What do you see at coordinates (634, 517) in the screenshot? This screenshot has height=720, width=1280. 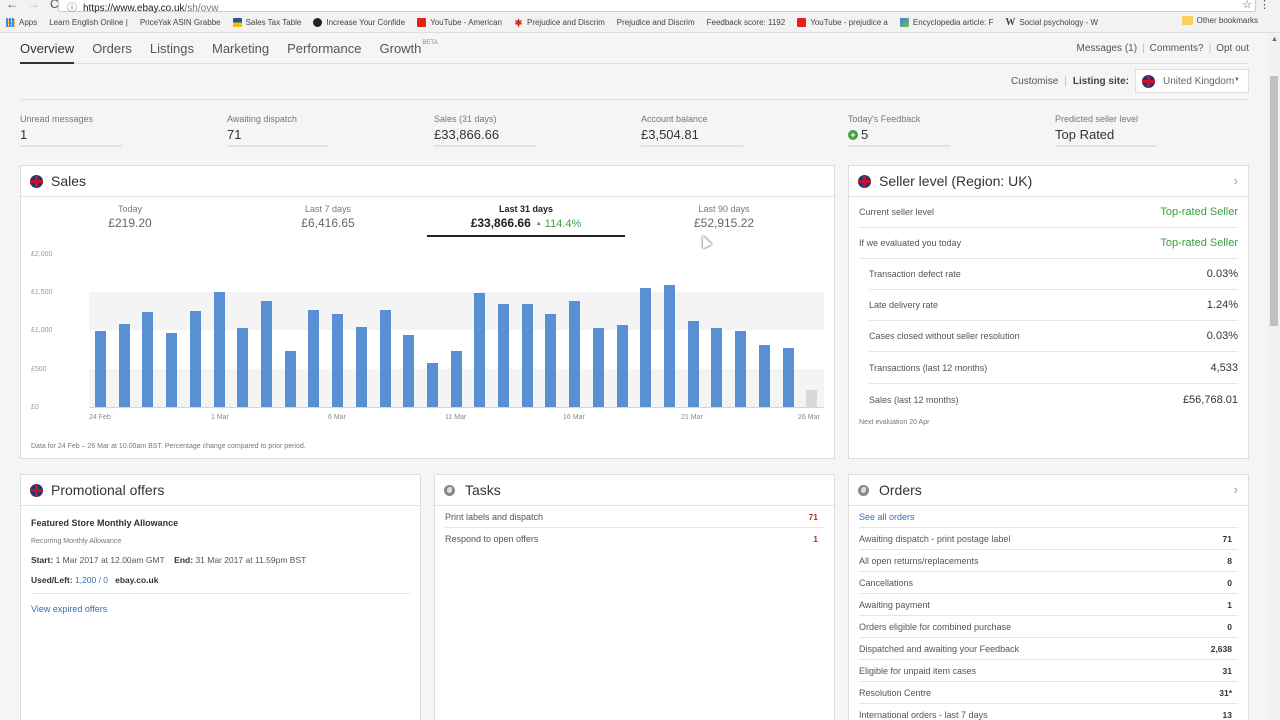 I see `task-row: Print labels and dispatch 71` at bounding box center [634, 517].